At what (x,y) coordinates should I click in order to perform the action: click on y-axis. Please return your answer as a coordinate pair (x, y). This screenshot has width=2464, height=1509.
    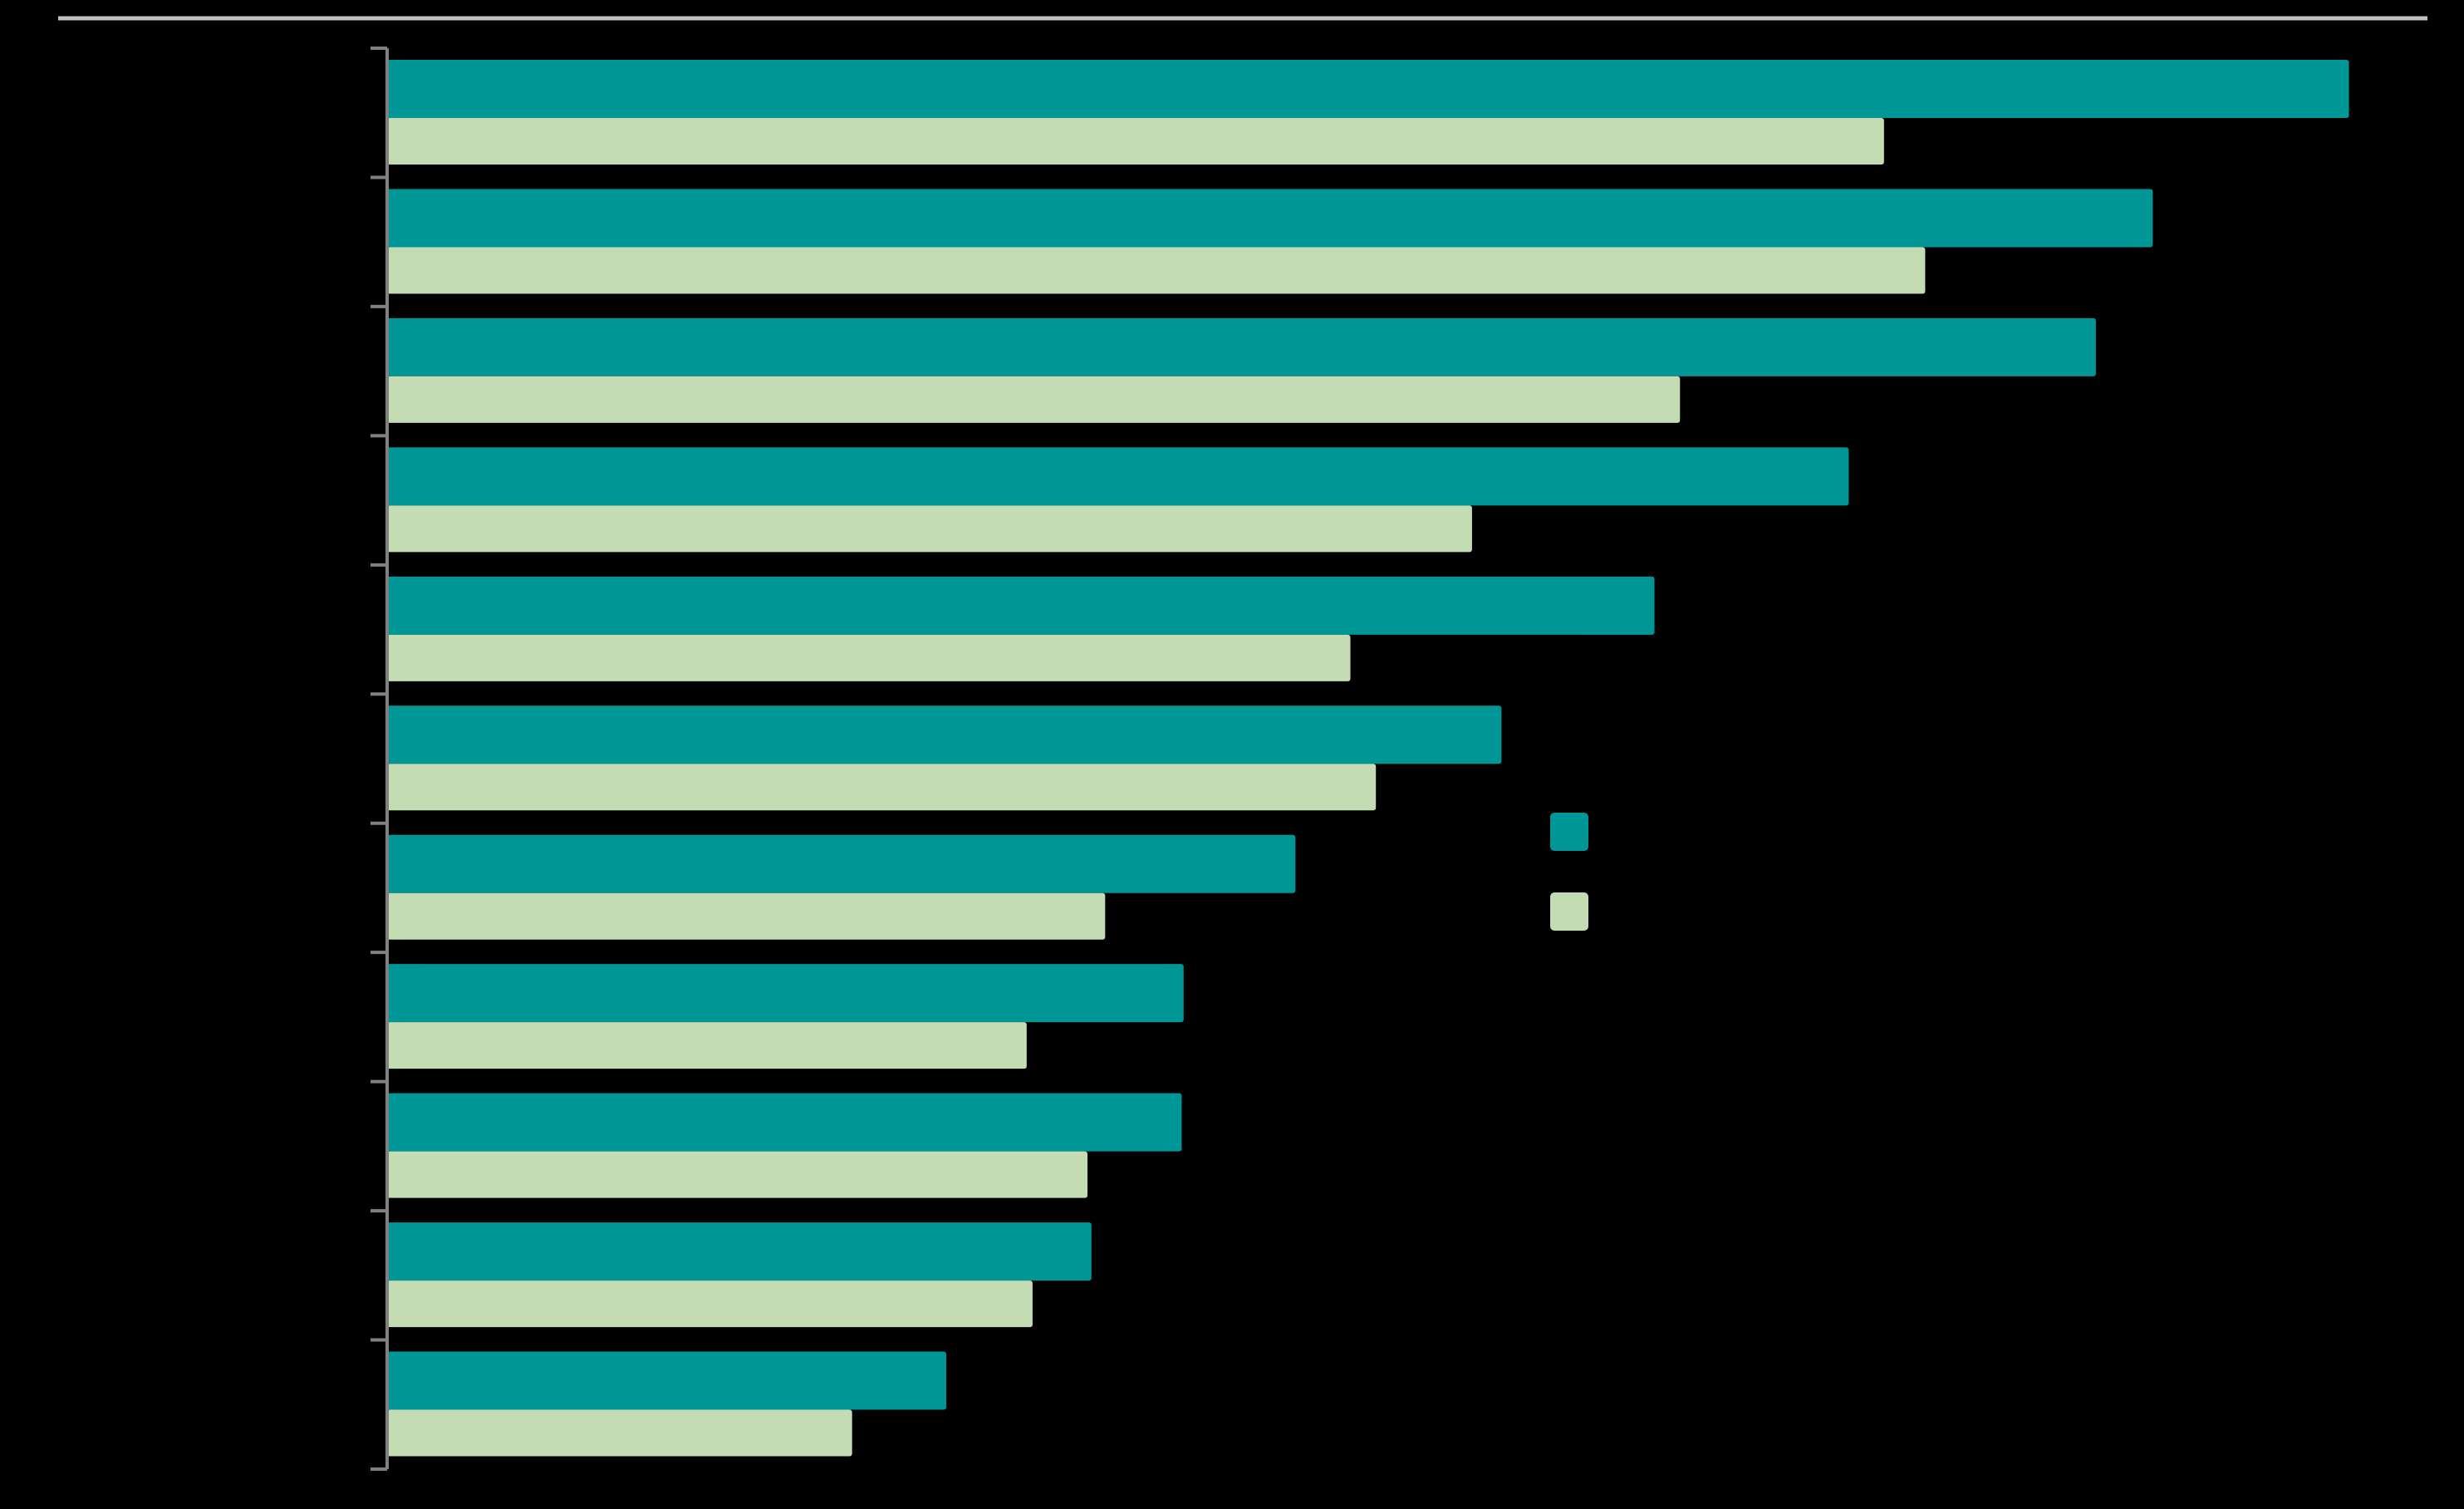
    Looking at the image, I should click on (380, 759).